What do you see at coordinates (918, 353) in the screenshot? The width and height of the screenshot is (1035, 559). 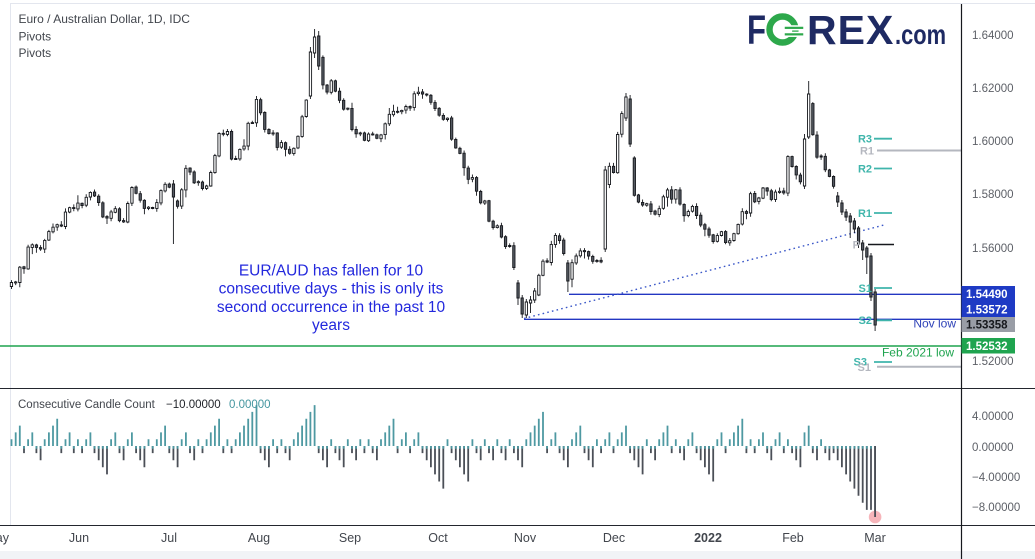 I see `svg-text: Feb 2021 low` at bounding box center [918, 353].